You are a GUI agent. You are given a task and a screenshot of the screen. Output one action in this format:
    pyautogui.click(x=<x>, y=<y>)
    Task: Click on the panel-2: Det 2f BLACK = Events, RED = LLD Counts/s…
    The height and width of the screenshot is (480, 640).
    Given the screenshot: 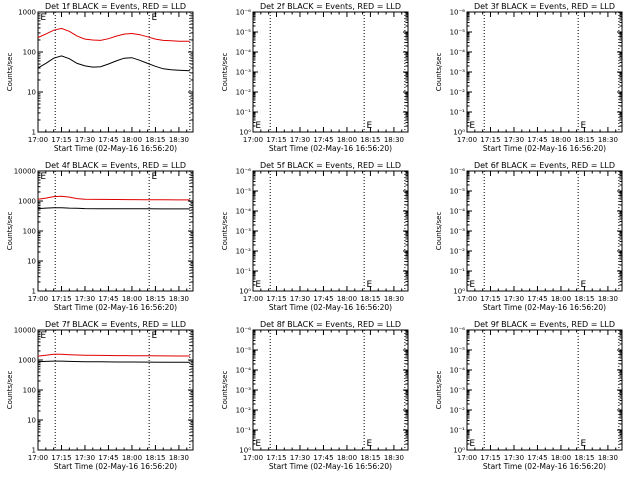 What is the action you would take?
    pyautogui.click(x=315, y=77)
    